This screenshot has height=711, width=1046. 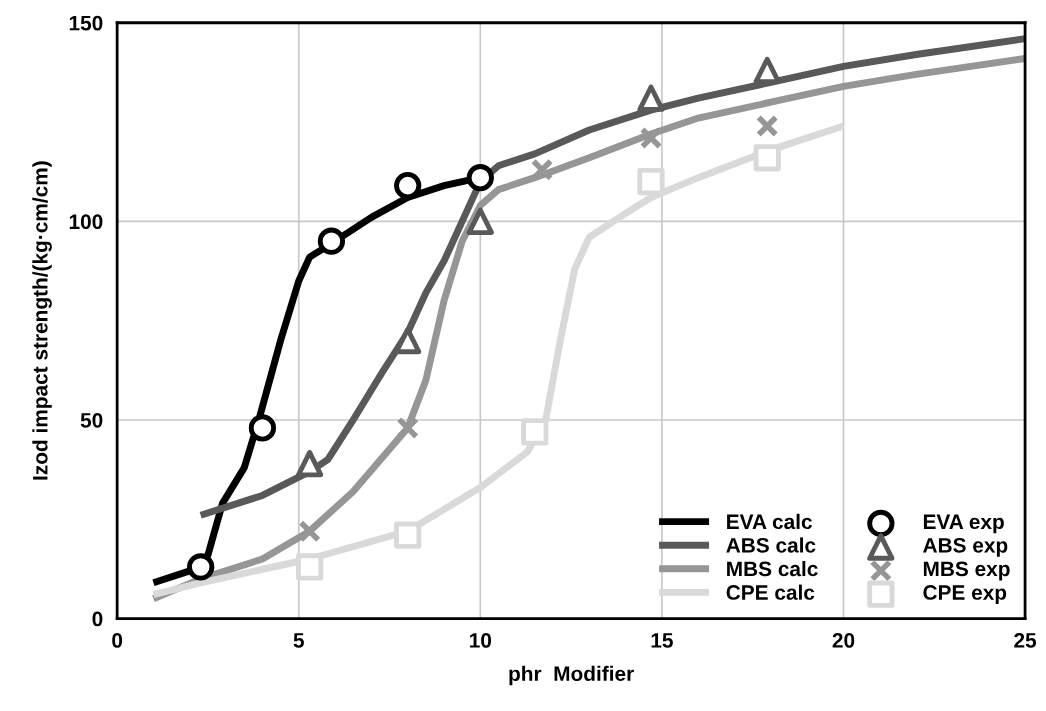 What do you see at coordinates (86, 23) in the screenshot?
I see `y-tick-label: 150` at bounding box center [86, 23].